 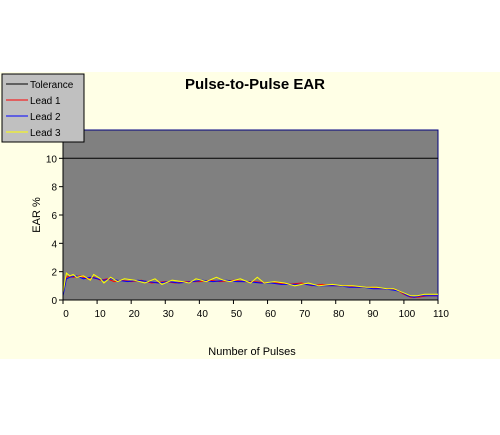 I want to click on x-tick-label: 100, so click(x=407, y=314).